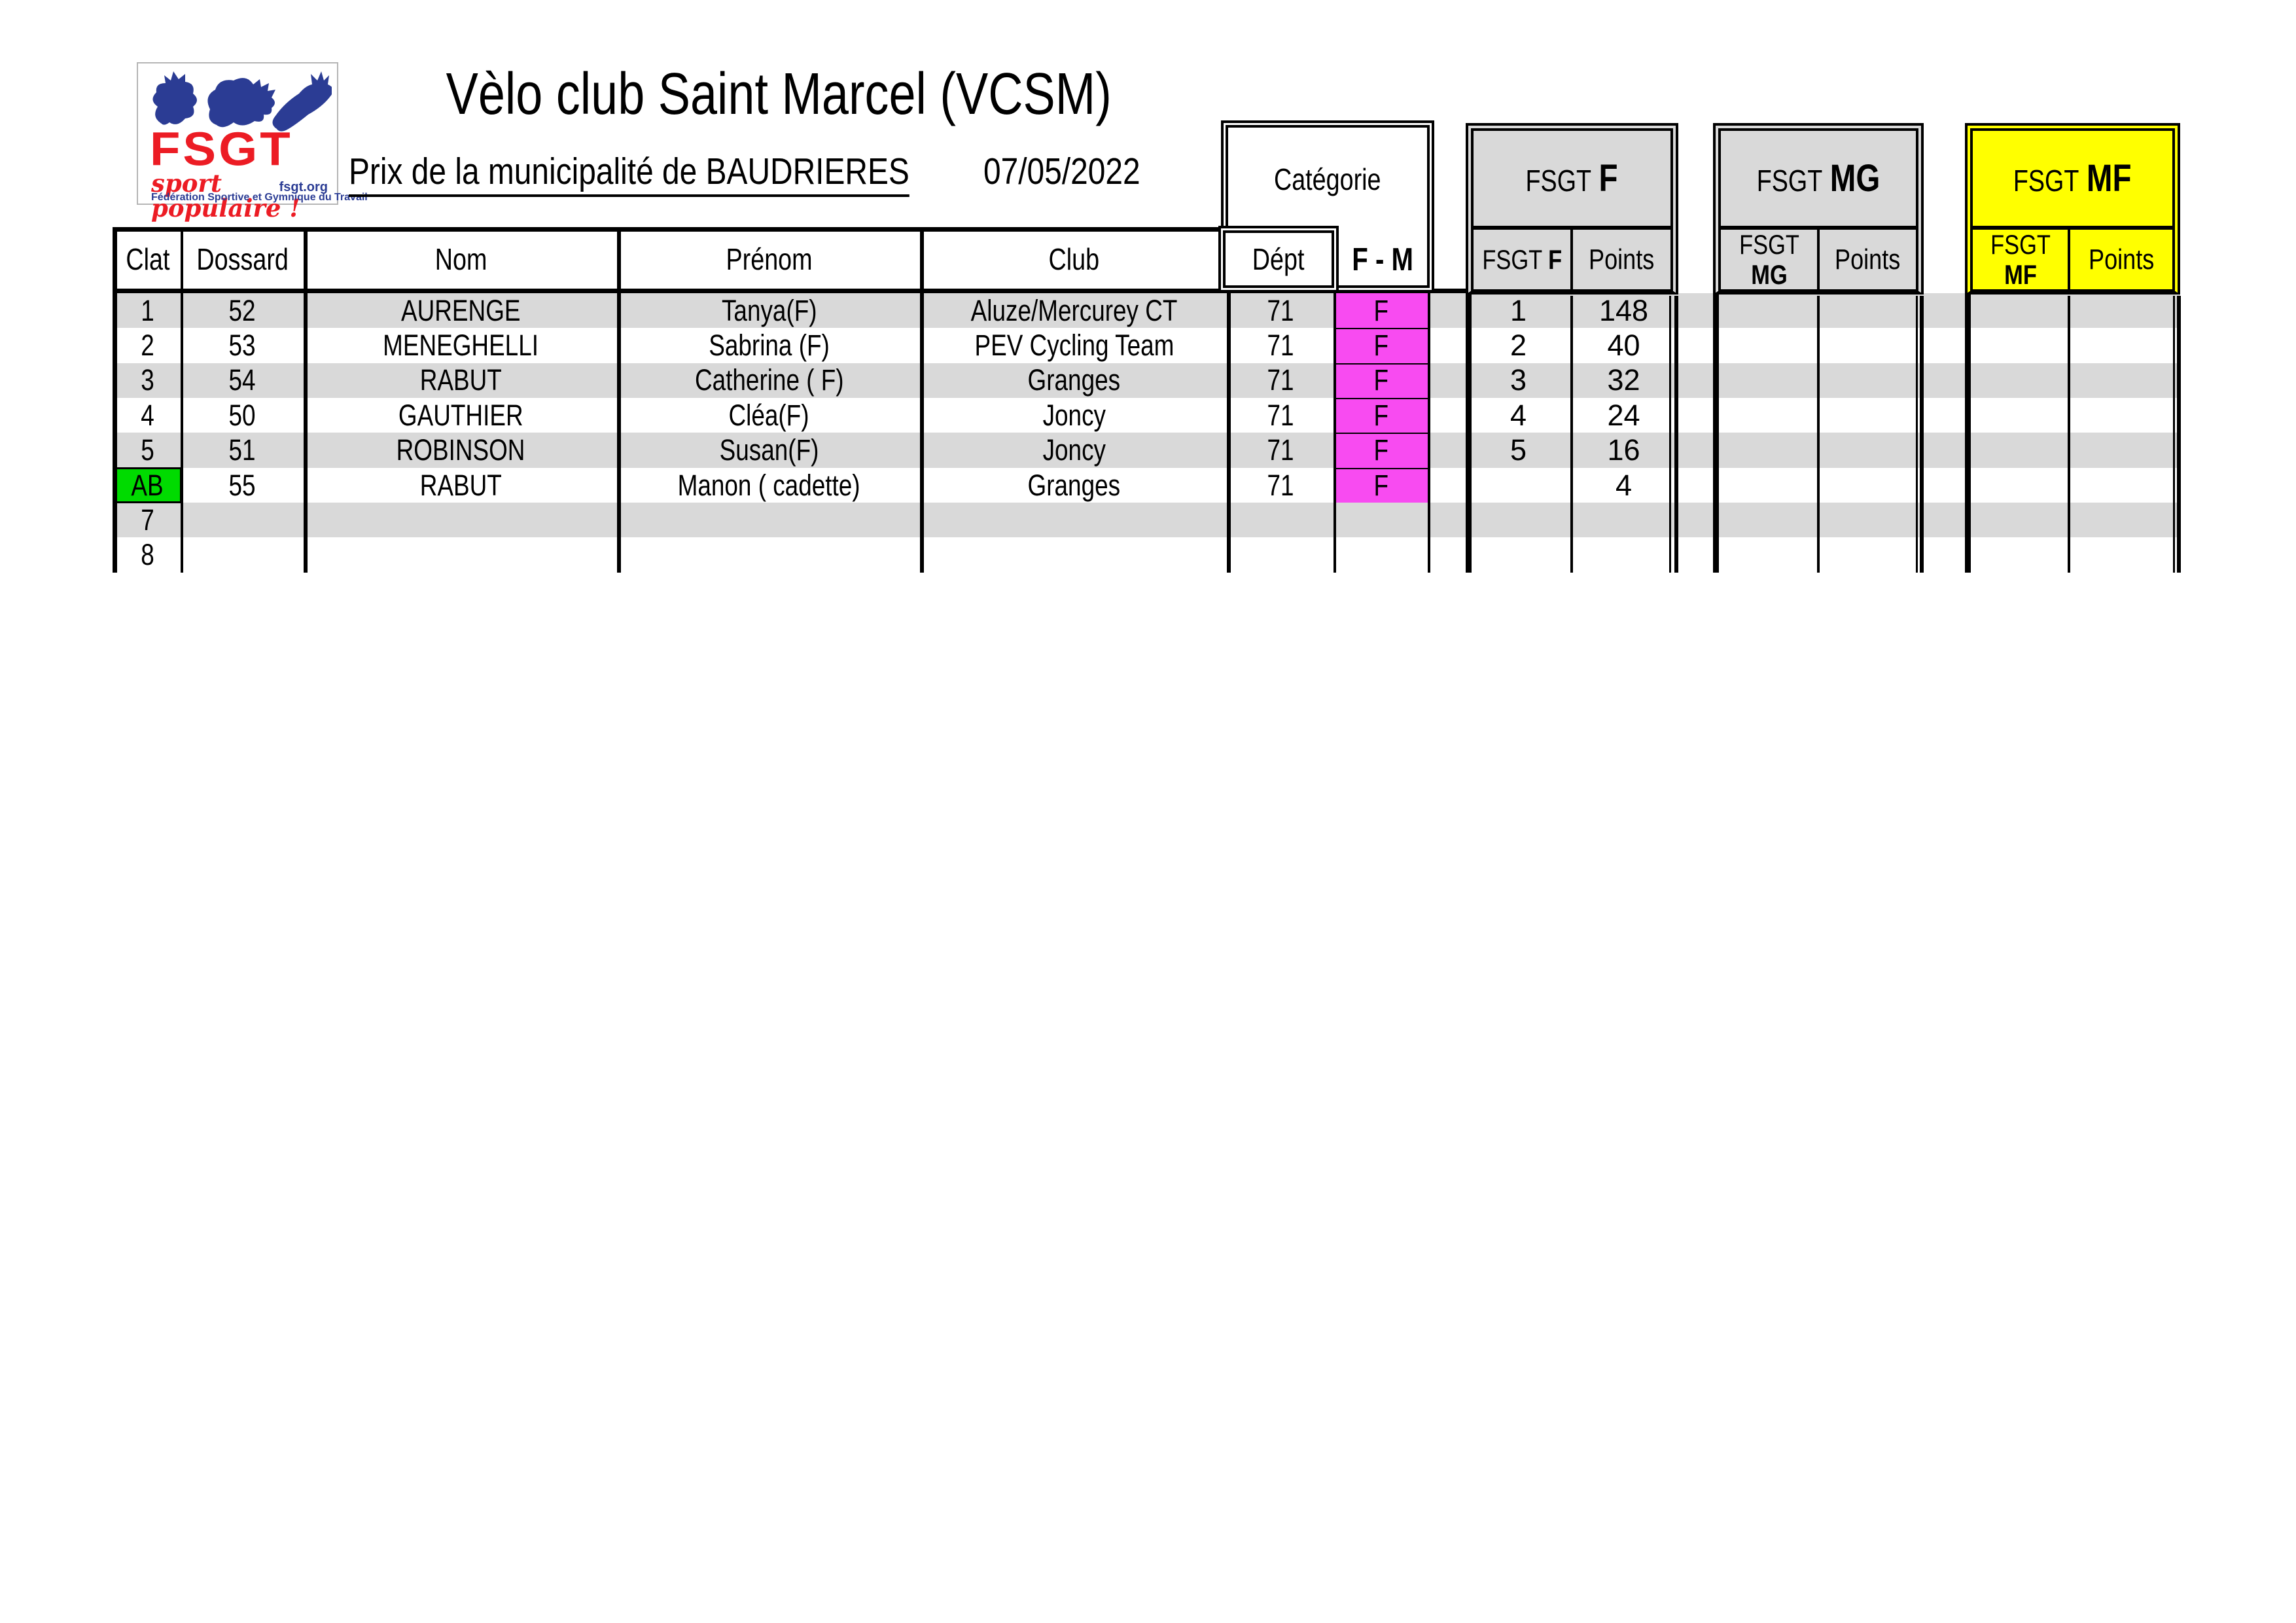 The image size is (2296, 1623). I want to click on category-title-text: Catégorie, so click(1327, 179).